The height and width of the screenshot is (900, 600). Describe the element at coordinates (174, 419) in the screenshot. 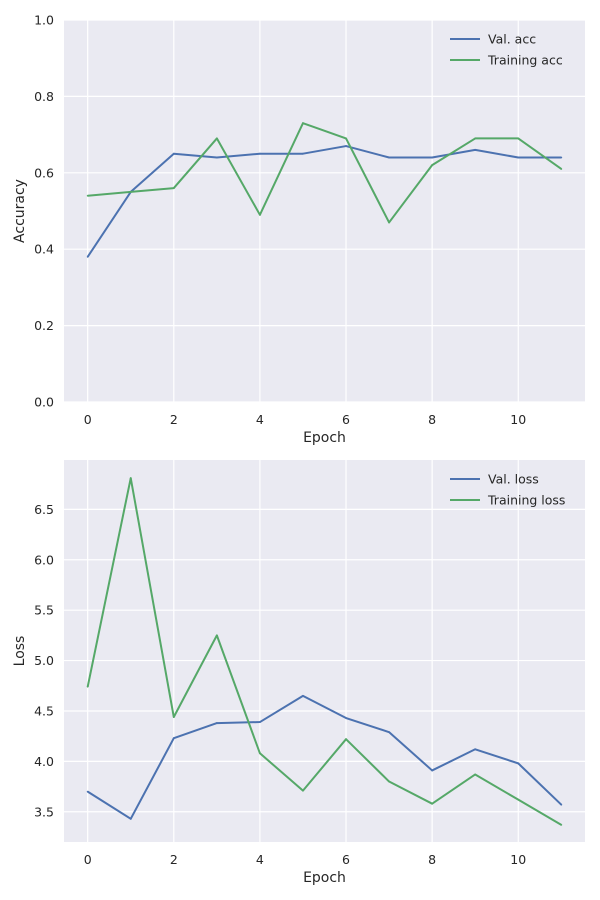

I see `accuracy-x-tick-label: 2` at that location.